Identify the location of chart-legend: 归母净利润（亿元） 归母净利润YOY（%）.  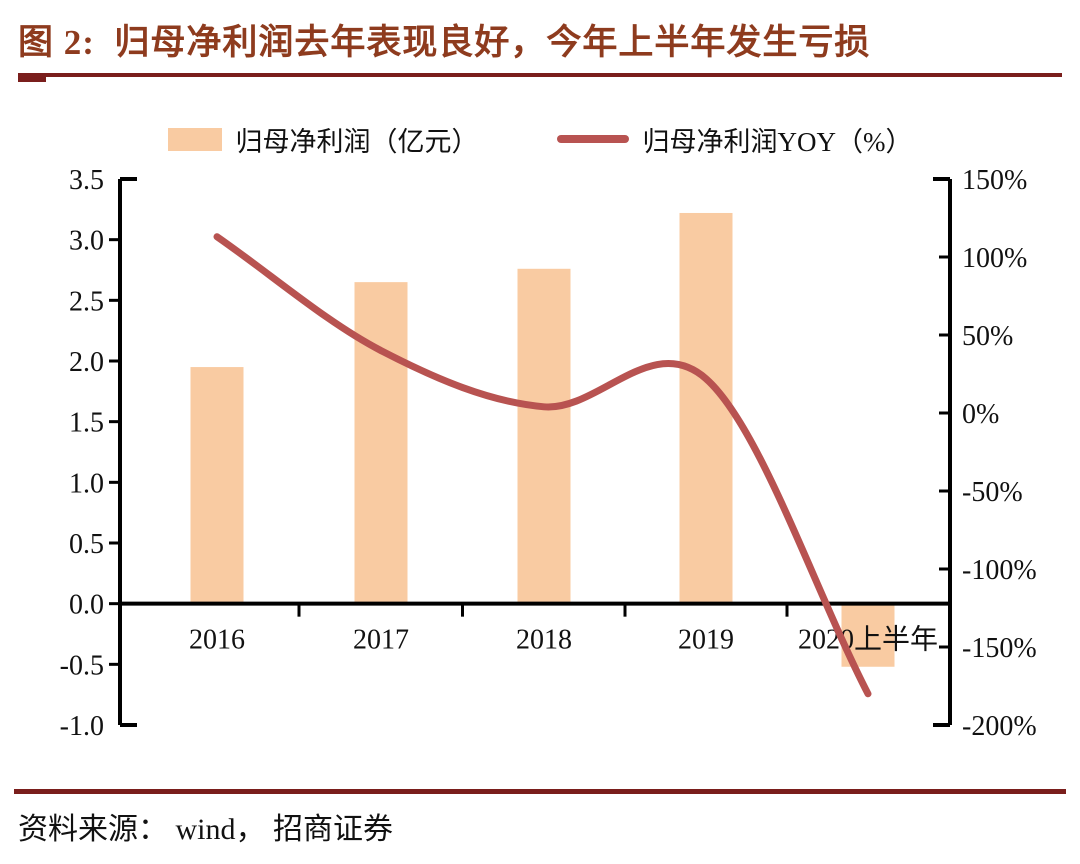
(540, 140).